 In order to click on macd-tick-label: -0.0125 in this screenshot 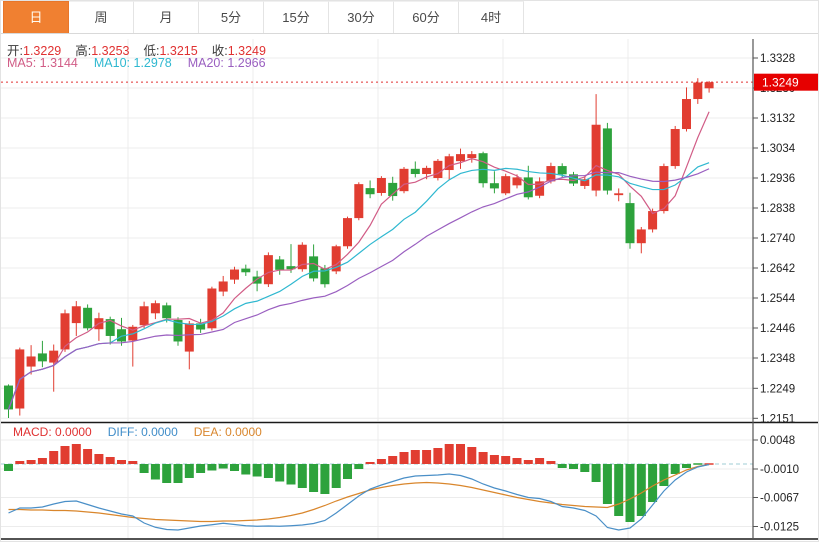, I will do `click(779, 528)`.